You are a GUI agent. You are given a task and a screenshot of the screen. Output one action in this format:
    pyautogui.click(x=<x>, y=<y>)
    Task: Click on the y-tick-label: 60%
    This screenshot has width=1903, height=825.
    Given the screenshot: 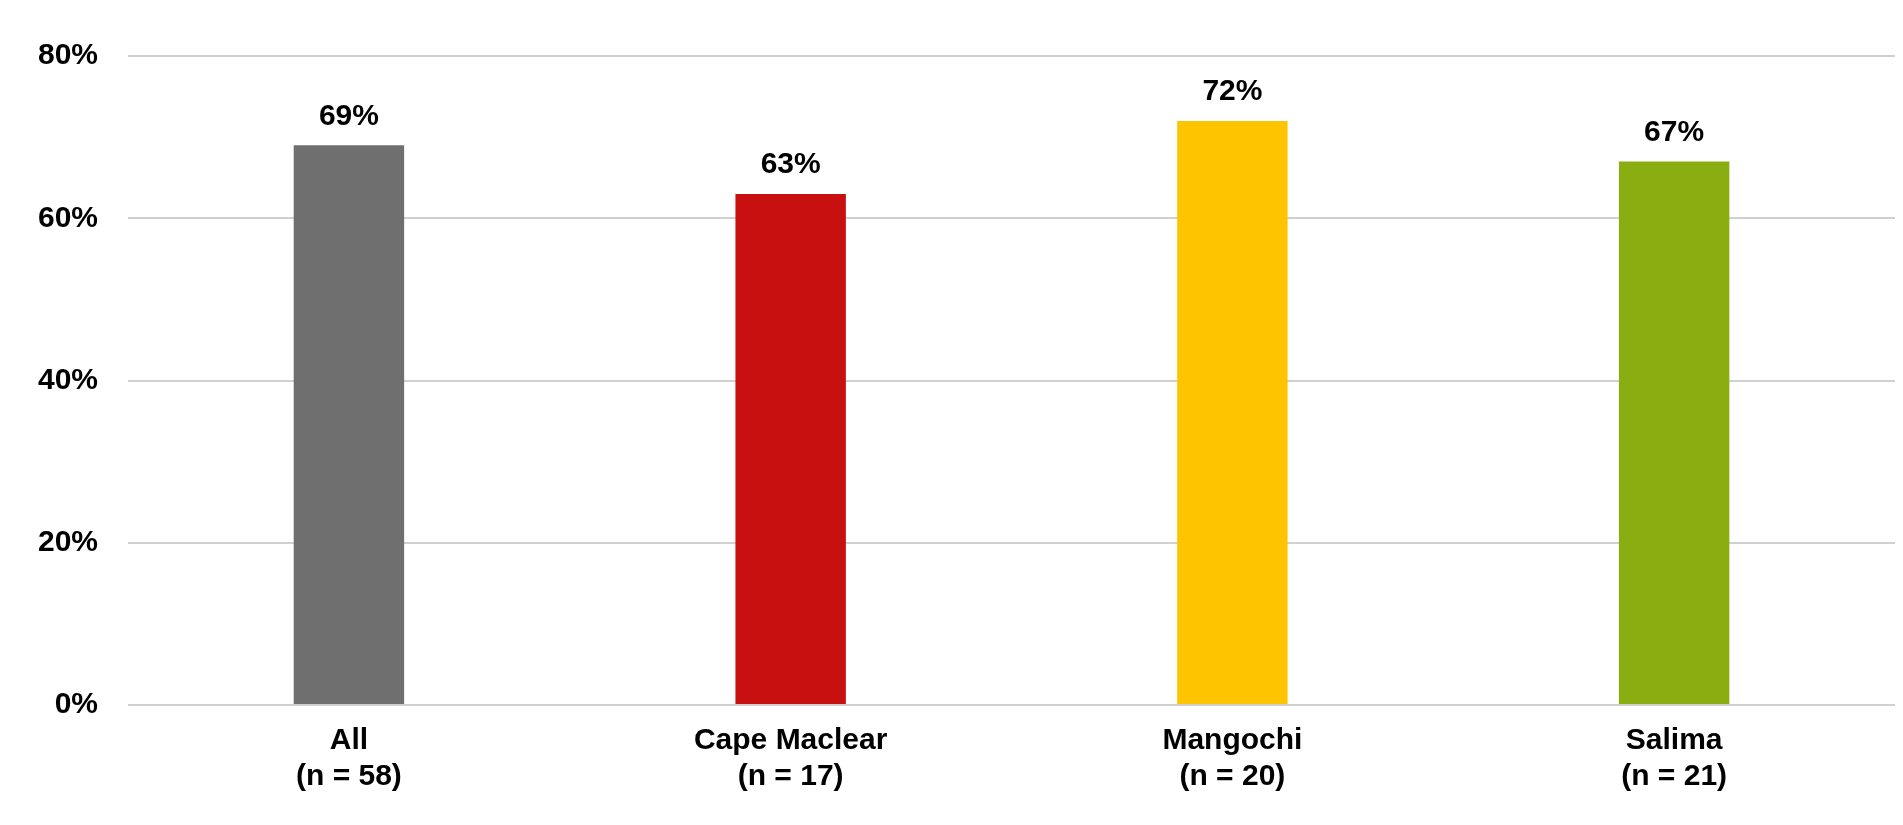 What is the action you would take?
    pyautogui.click(x=68, y=216)
    